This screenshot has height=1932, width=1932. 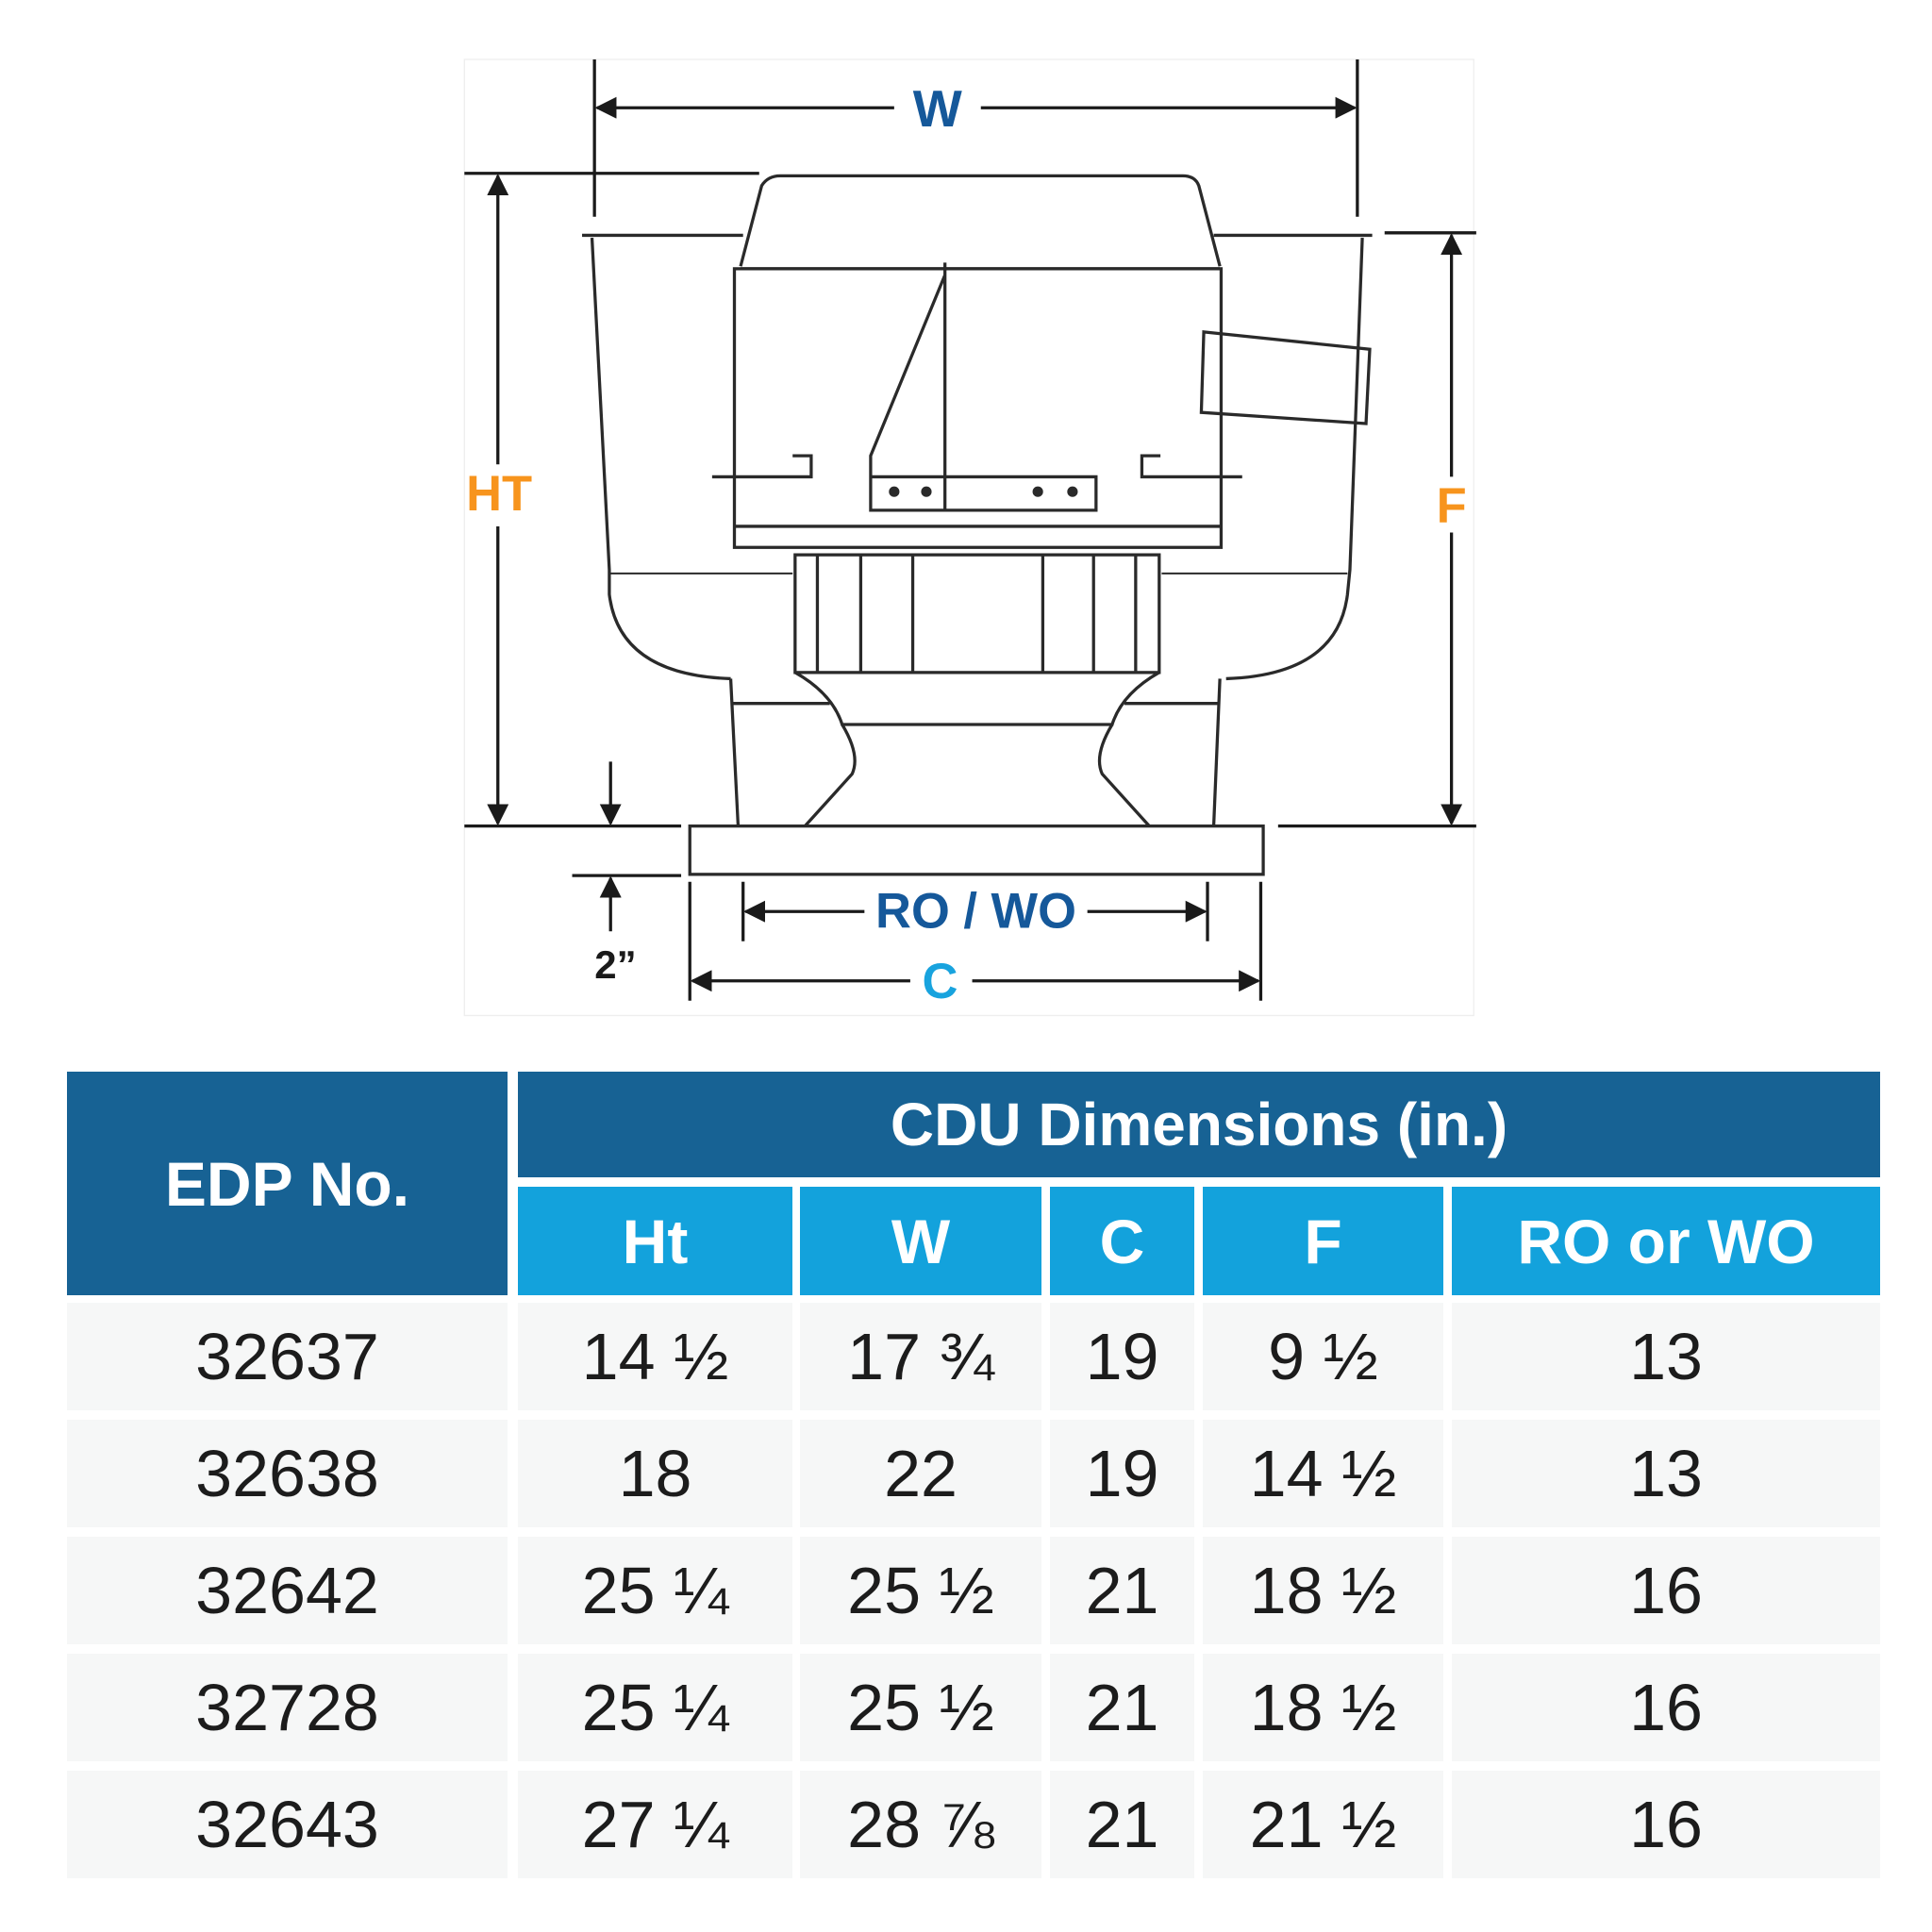 What do you see at coordinates (1666, 1241) in the screenshot?
I see `header-ro-or-wo: RO or WO` at bounding box center [1666, 1241].